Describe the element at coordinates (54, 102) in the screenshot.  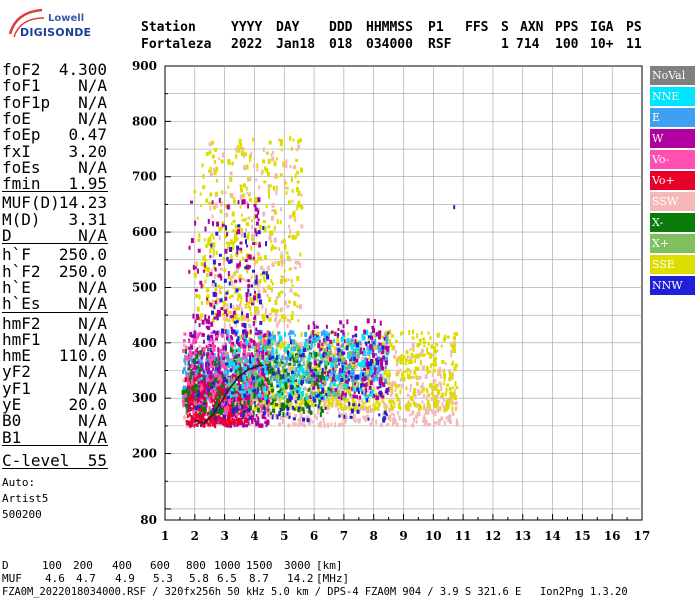
I see `param-row-fof1p: foF1p N/A` at that location.